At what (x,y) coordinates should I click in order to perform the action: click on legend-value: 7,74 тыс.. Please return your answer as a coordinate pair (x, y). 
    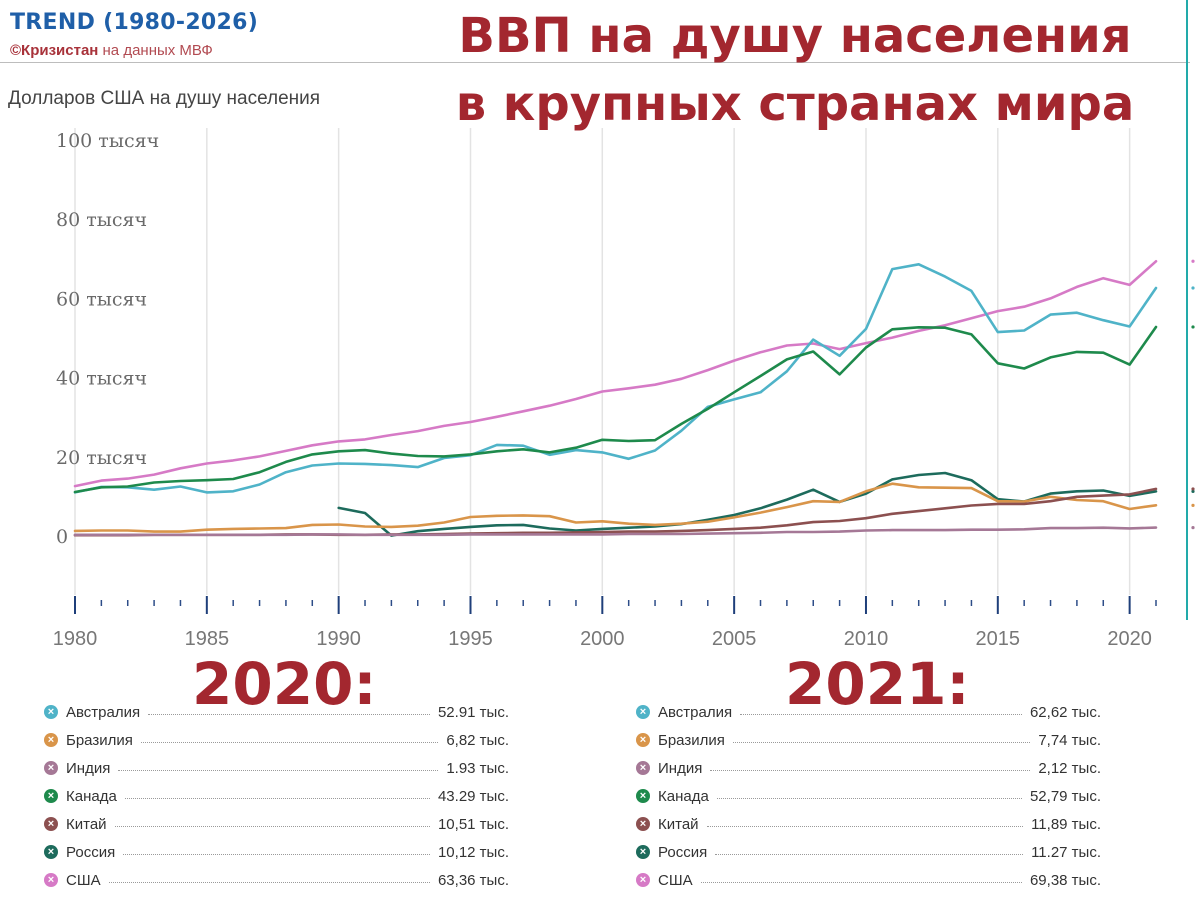
    Looking at the image, I should click on (1069, 740).